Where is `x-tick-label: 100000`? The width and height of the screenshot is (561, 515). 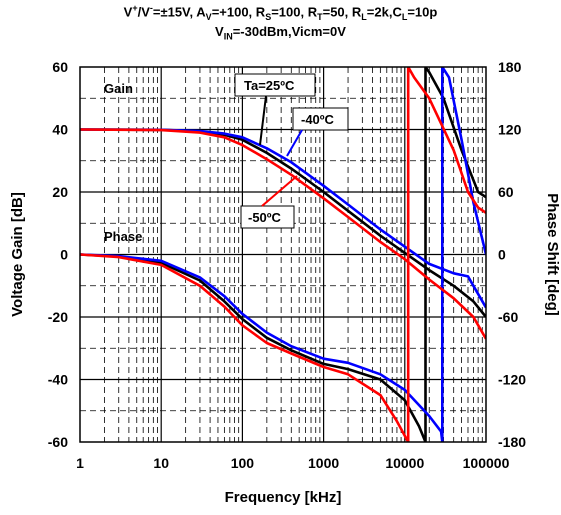
x-tick-label: 100000 is located at coordinates (486, 463).